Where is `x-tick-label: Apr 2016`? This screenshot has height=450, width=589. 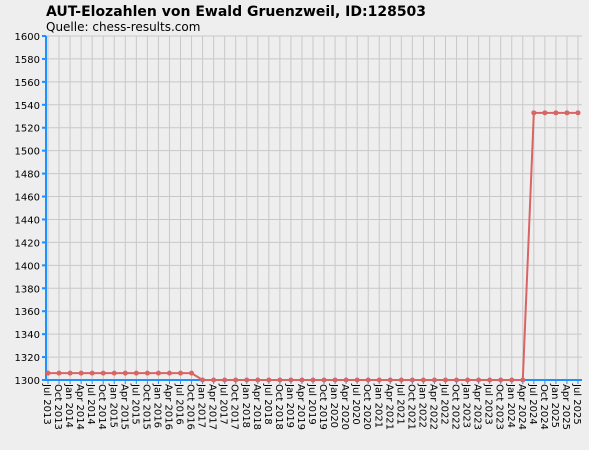 x-tick-label: Apr 2016 is located at coordinates (167, 407).